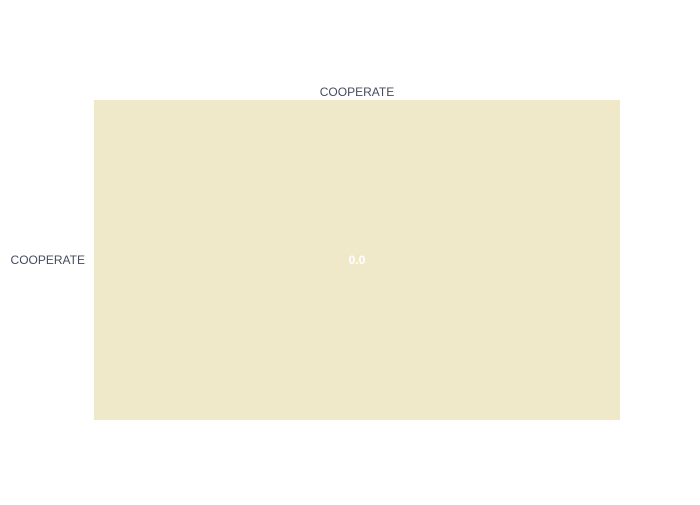  I want to click on y-axis-tick-label: COOPERATE, so click(48, 260).